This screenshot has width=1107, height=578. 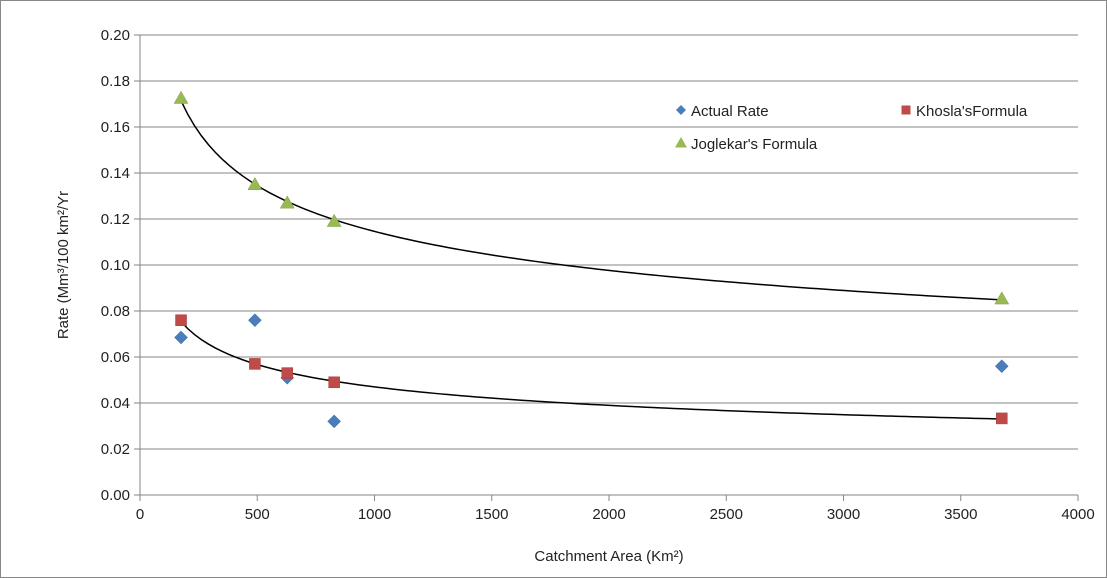 I want to click on y-tick-label: 0.12, so click(x=115, y=219).